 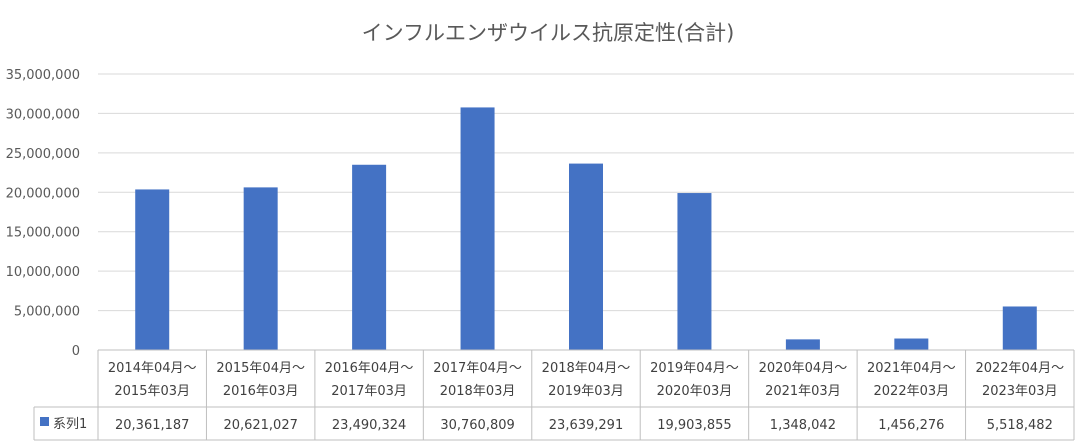 What do you see at coordinates (43, 272) in the screenshot?
I see `y-tick-label: 10,000,000` at bounding box center [43, 272].